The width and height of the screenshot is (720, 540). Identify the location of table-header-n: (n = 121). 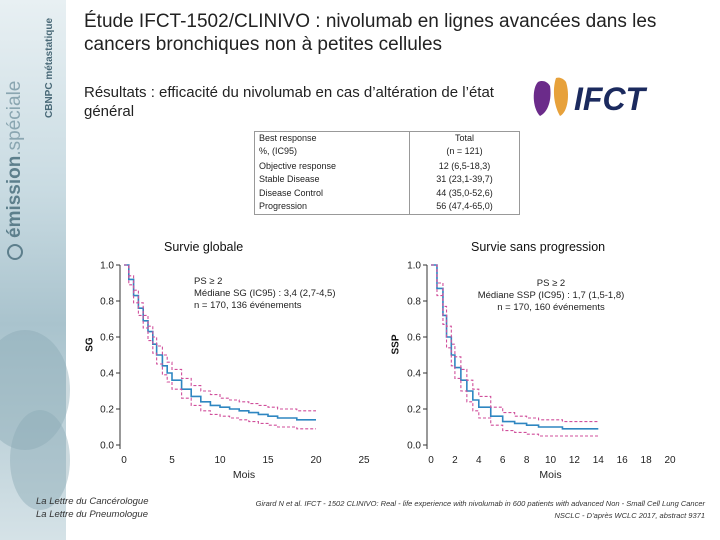
(464, 151).